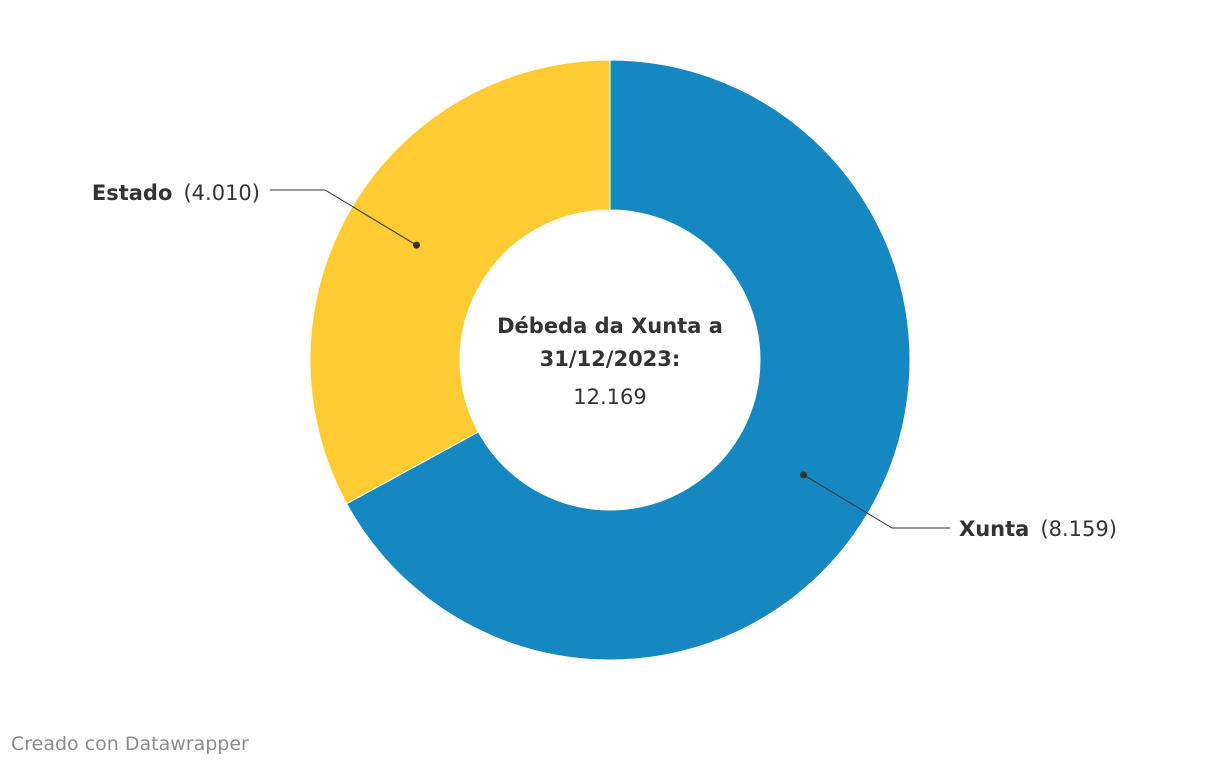 The width and height of the screenshot is (1220, 770). I want to click on center-title-line2: 31/12/2023:, so click(610, 359).